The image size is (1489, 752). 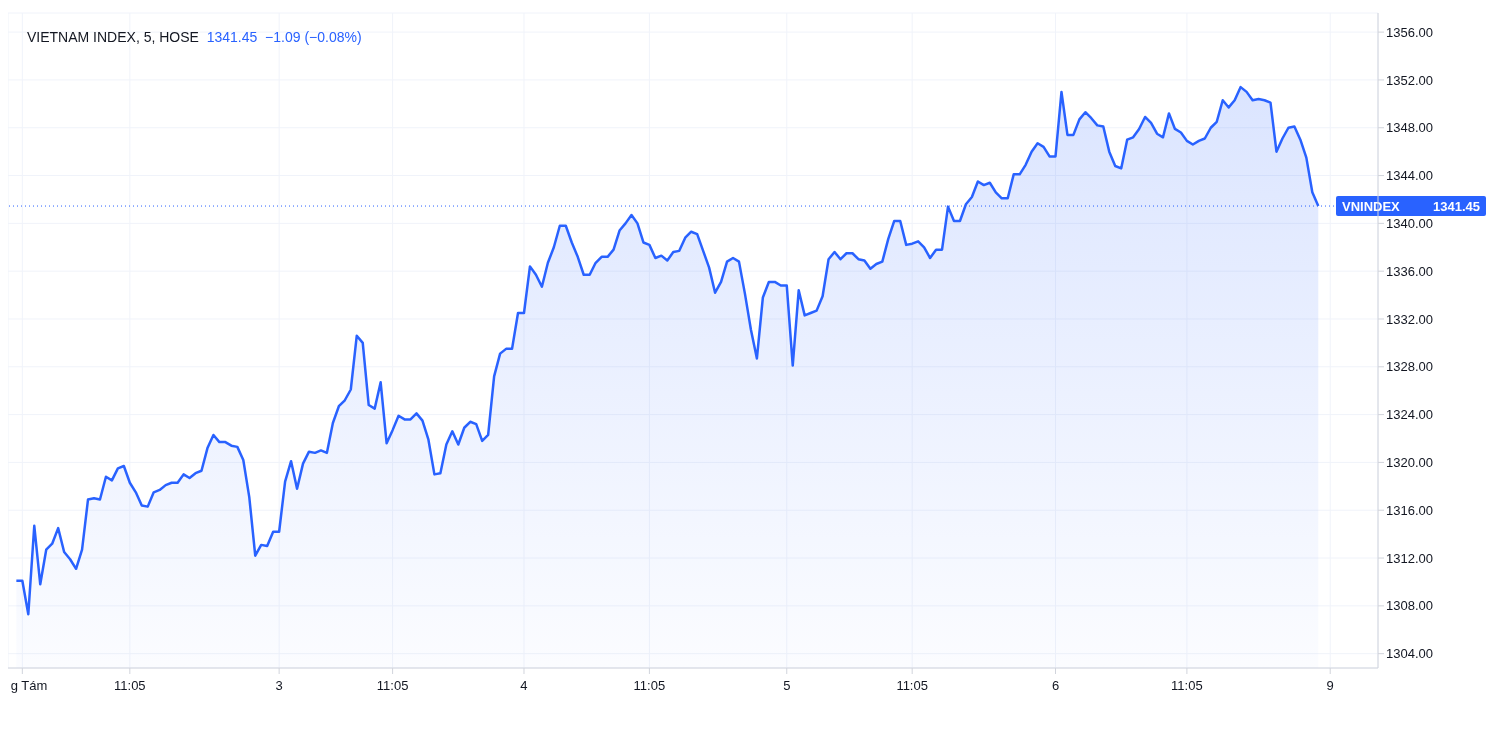 What do you see at coordinates (1409, 32) in the screenshot?
I see `y-tick-label: 1356.00` at bounding box center [1409, 32].